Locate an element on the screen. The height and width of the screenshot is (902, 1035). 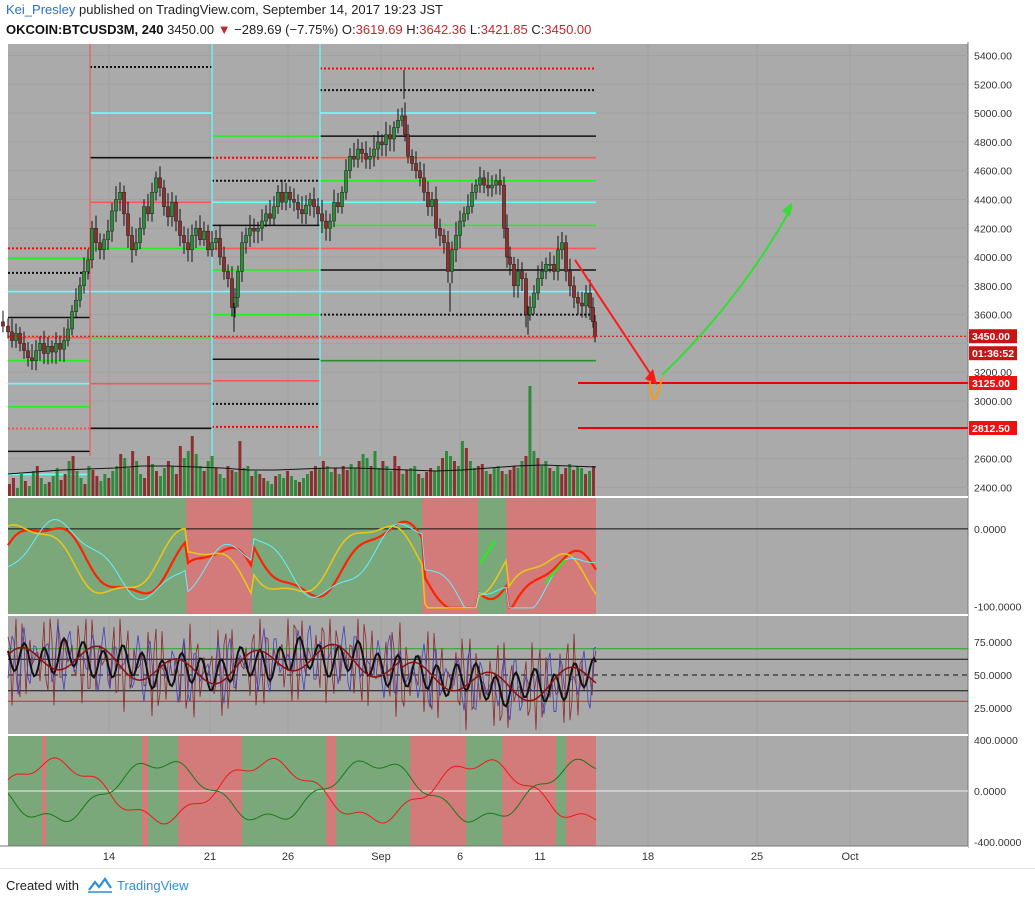
x-tick-label: 26 is located at coordinates (288, 857).